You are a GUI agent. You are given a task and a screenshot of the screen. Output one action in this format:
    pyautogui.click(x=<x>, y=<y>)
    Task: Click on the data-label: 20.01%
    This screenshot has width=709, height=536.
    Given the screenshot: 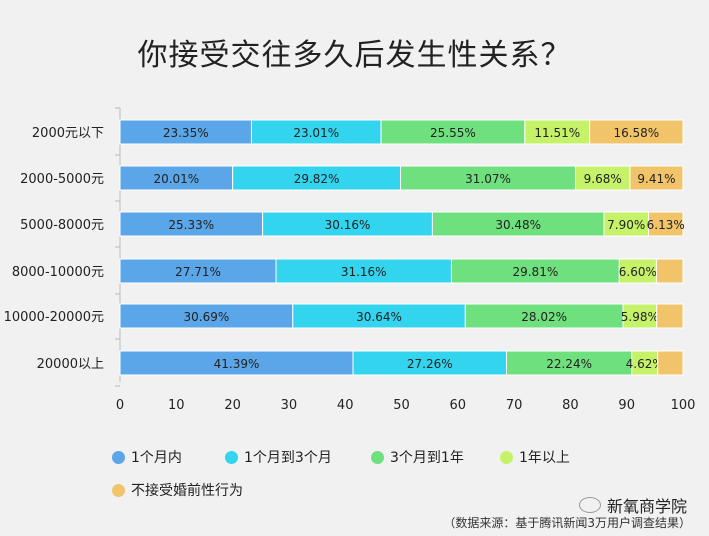 What is the action you would take?
    pyautogui.click(x=176, y=179)
    